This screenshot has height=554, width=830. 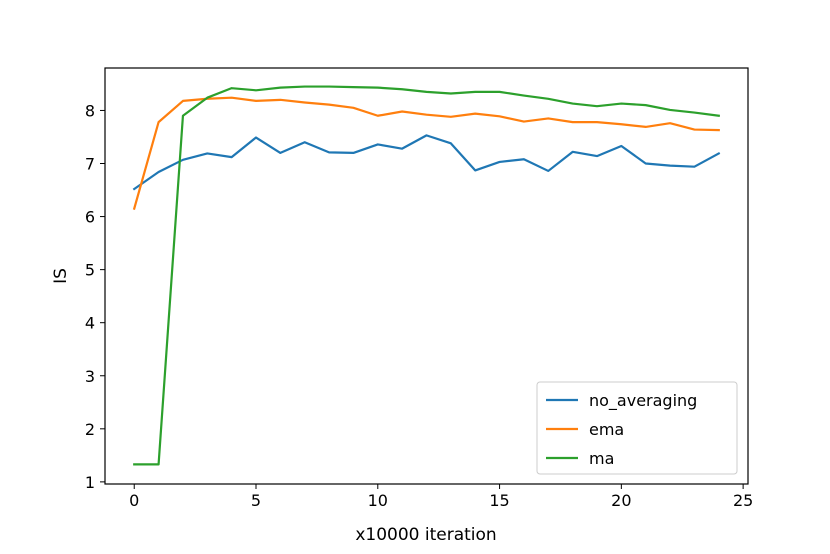 What do you see at coordinates (378, 500) in the screenshot?
I see `x-tick-label: 10` at bounding box center [378, 500].